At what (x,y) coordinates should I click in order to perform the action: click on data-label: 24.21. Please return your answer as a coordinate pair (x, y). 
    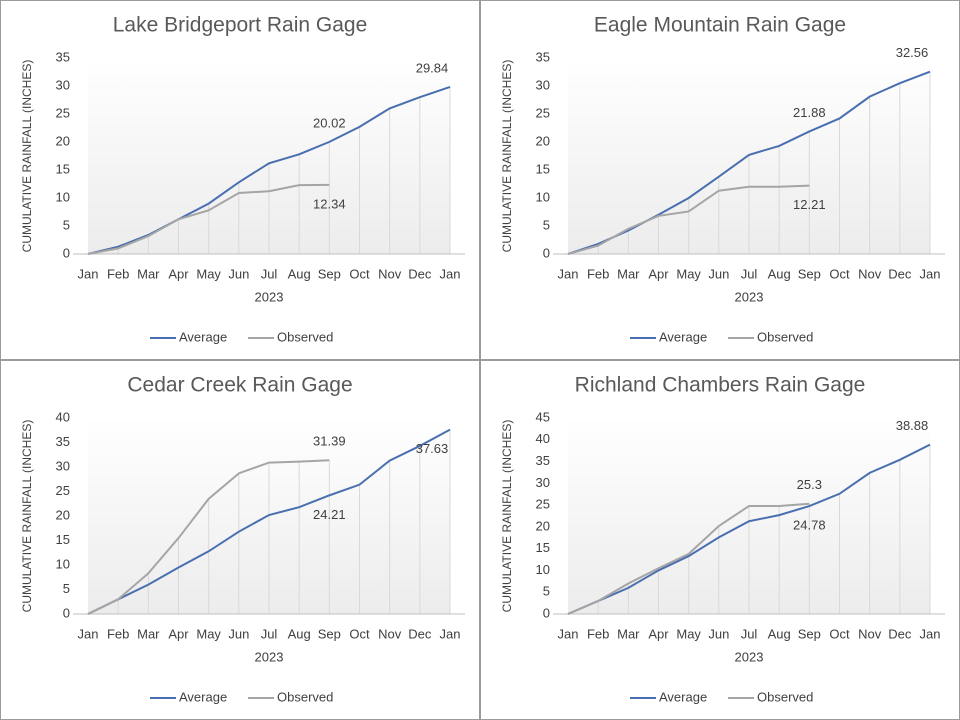
    Looking at the image, I should click on (329, 514).